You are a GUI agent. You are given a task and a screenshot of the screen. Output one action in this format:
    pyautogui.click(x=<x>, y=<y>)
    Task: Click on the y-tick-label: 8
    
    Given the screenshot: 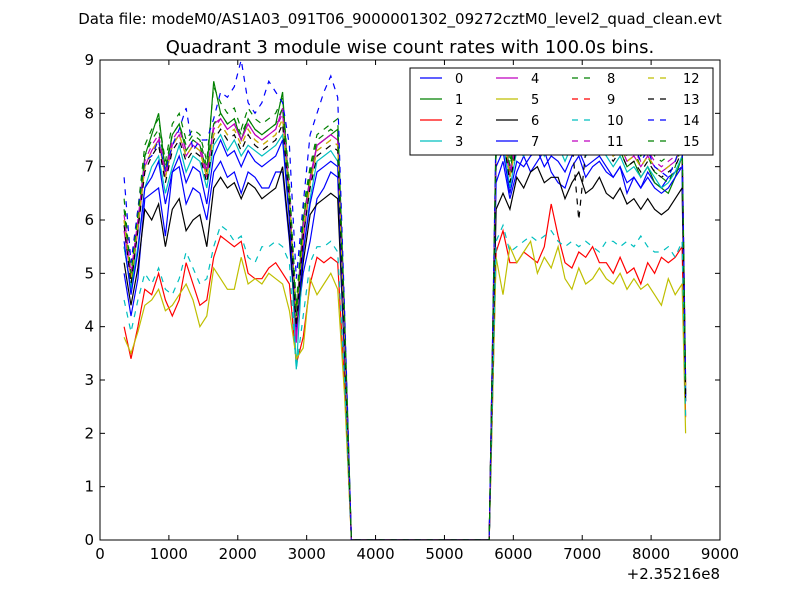 What is the action you would take?
    pyautogui.click(x=89, y=113)
    